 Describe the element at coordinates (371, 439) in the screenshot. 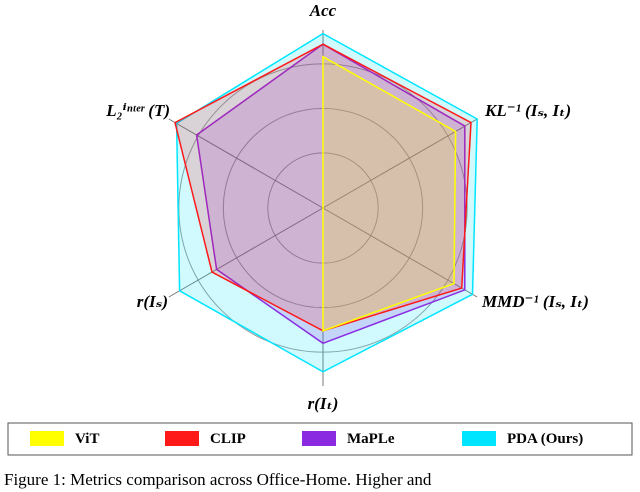

I see `legend-label: MaPLe` at that location.